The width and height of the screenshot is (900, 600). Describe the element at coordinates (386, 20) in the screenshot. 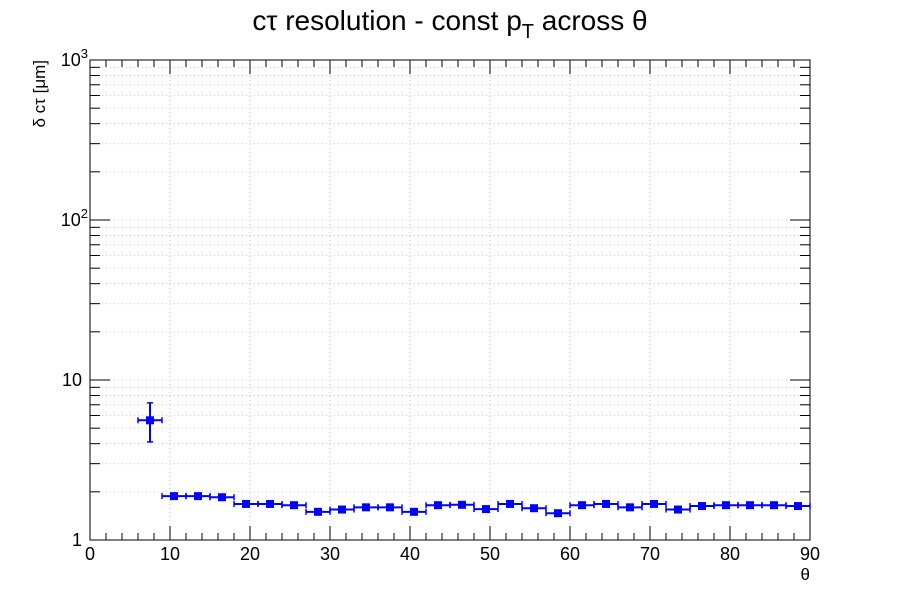

I see `chart-title-main: cτ resolution - const p` at that location.